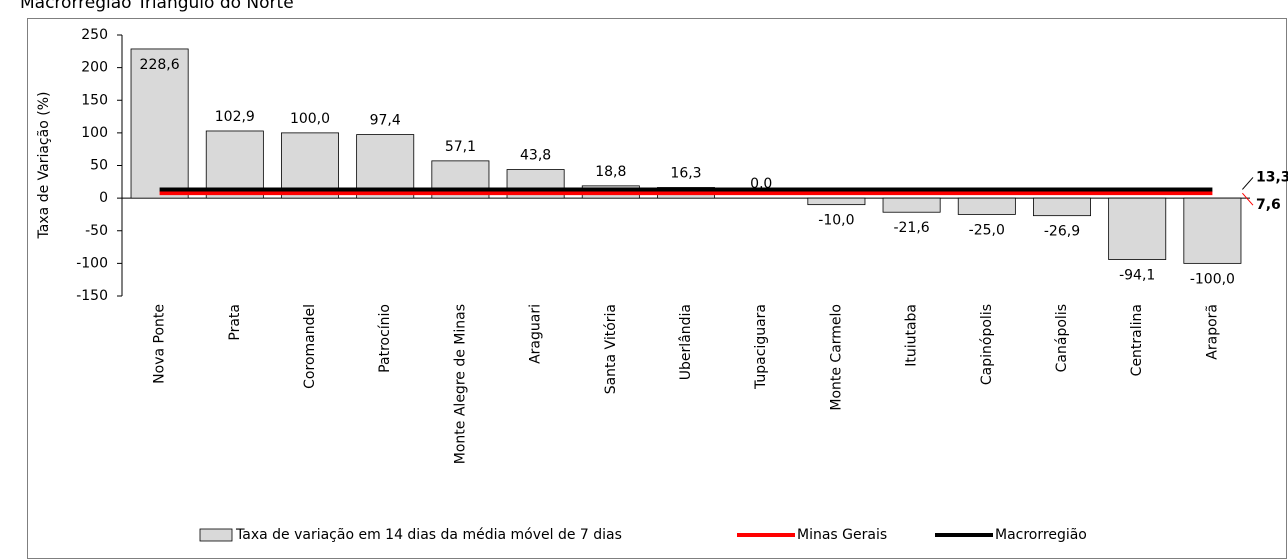 The height and width of the screenshot is (560, 1288). What do you see at coordinates (1137, 340) in the screenshot?
I see `x-tick-label: Centralina` at bounding box center [1137, 340].